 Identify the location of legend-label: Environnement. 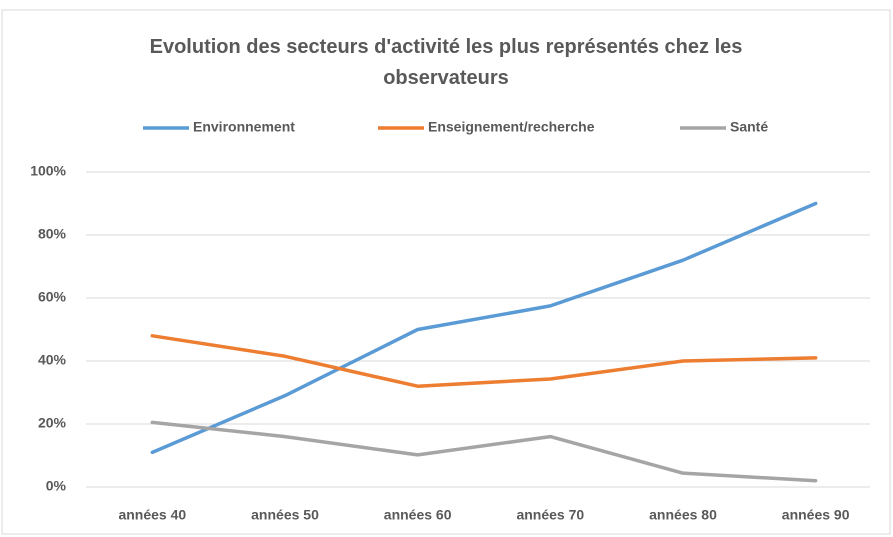
(244, 127).